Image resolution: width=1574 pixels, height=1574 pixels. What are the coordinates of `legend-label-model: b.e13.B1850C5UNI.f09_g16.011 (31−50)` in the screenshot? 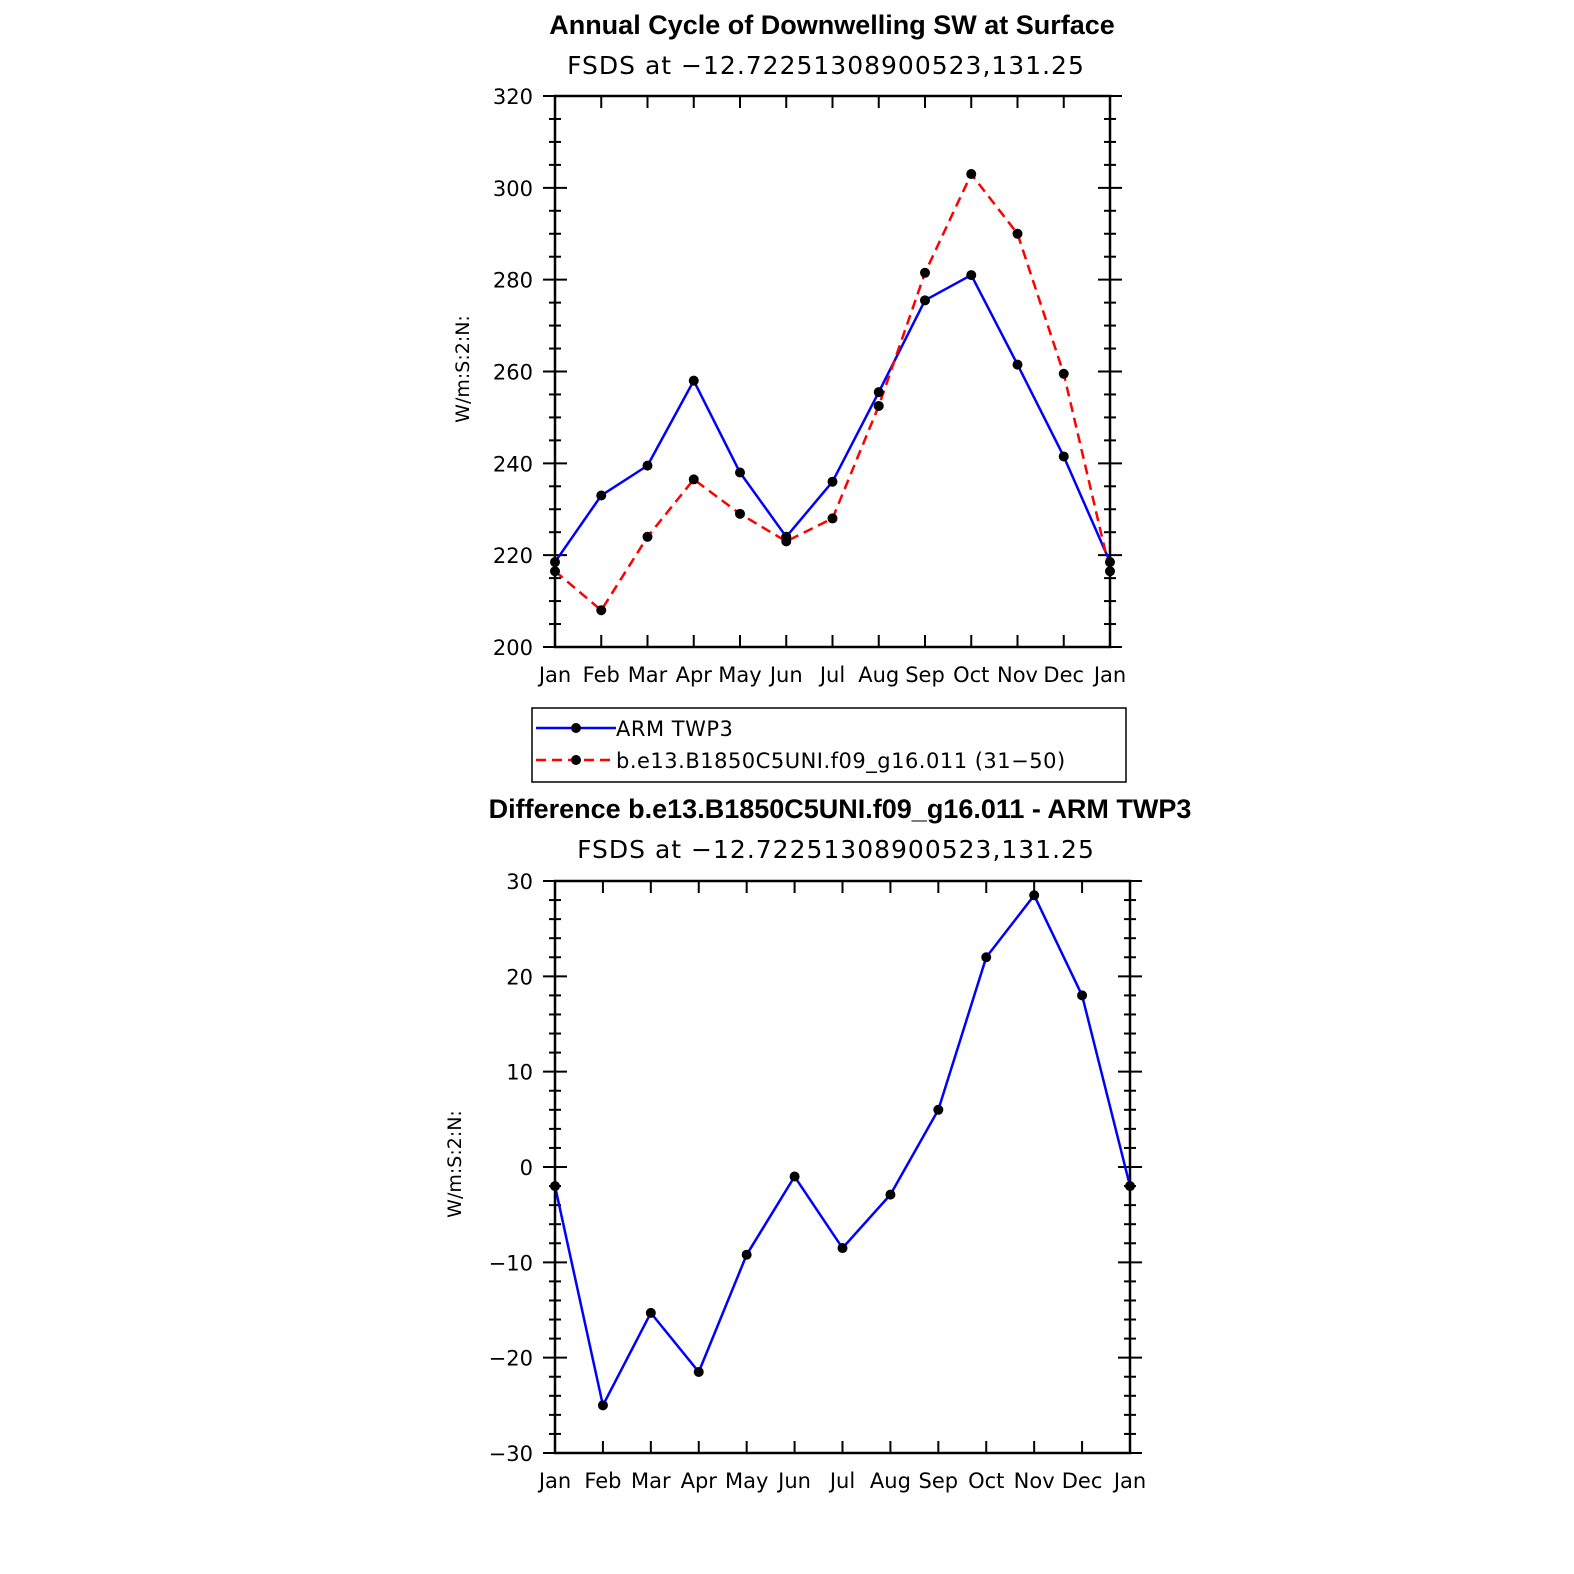 It's located at (841, 761).